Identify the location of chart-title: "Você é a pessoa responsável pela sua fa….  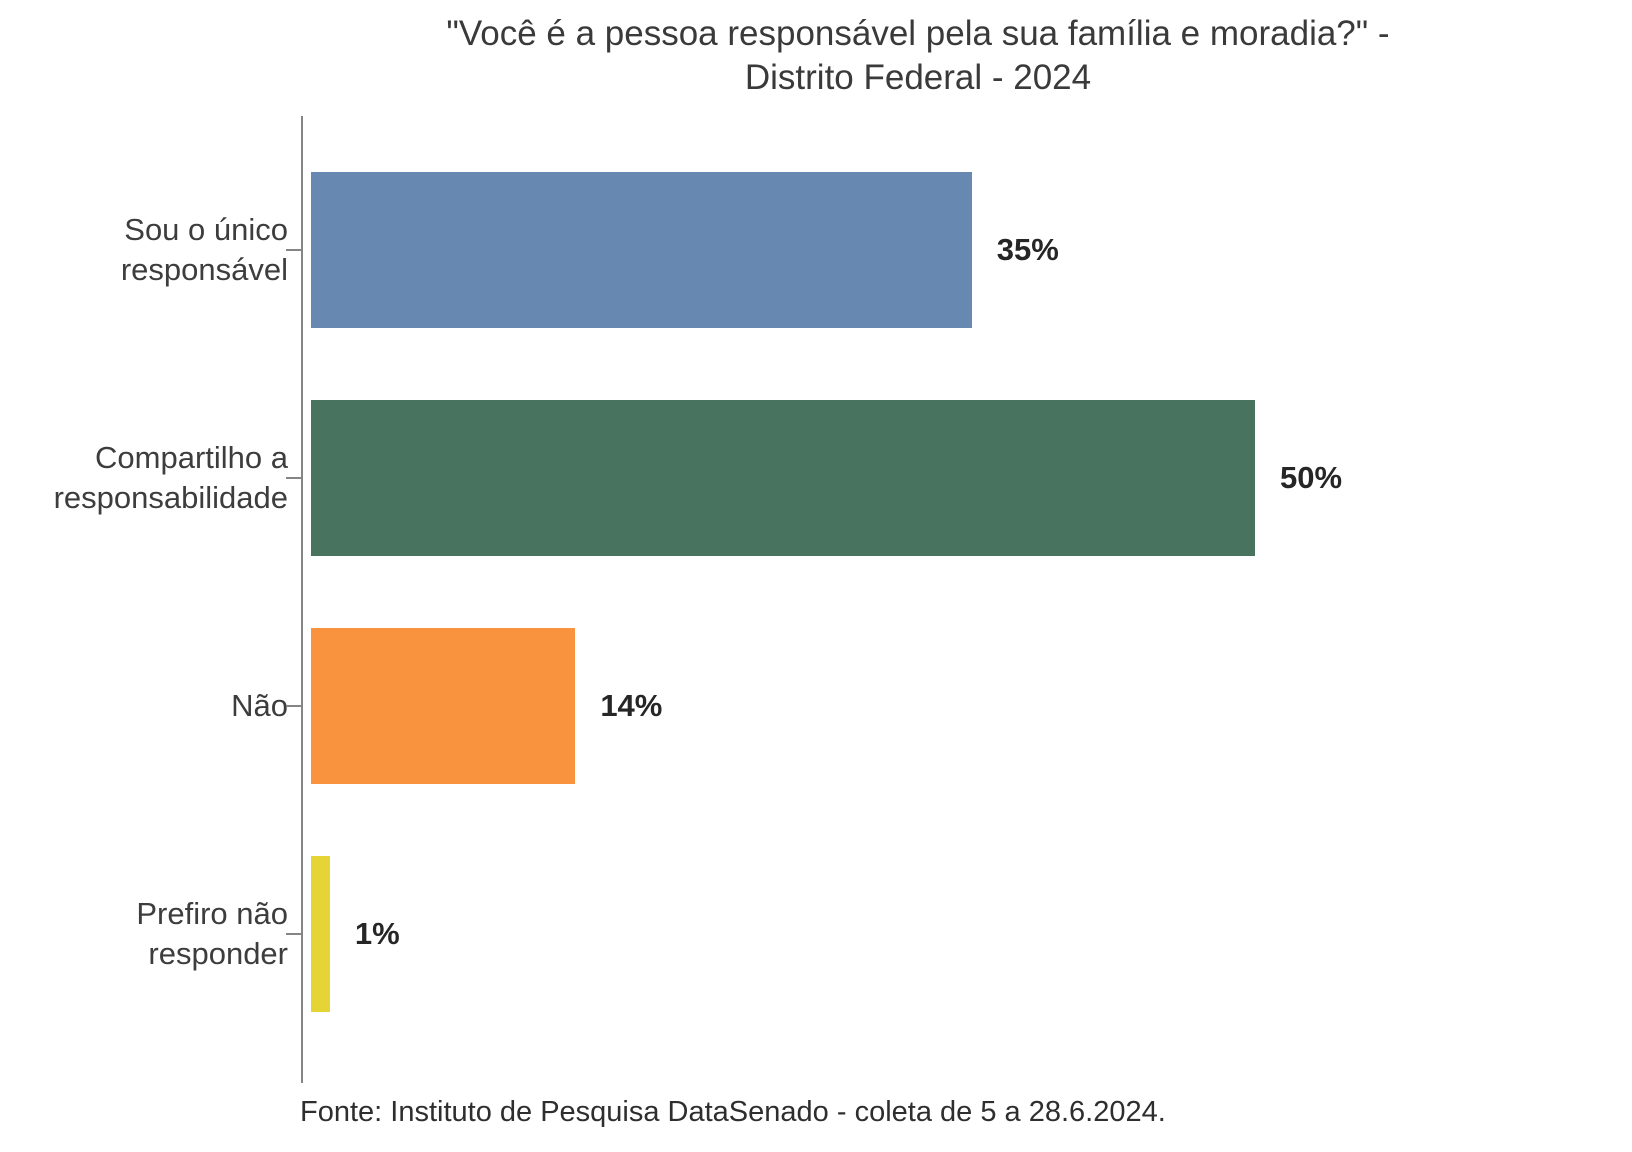
(918, 55).